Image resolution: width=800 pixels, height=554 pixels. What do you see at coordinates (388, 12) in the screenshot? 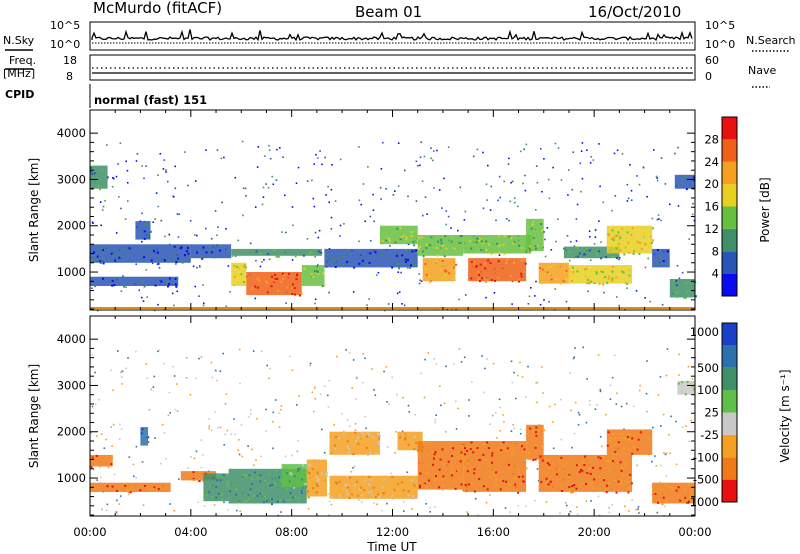
I see `beam-title: Beam 01` at bounding box center [388, 12].